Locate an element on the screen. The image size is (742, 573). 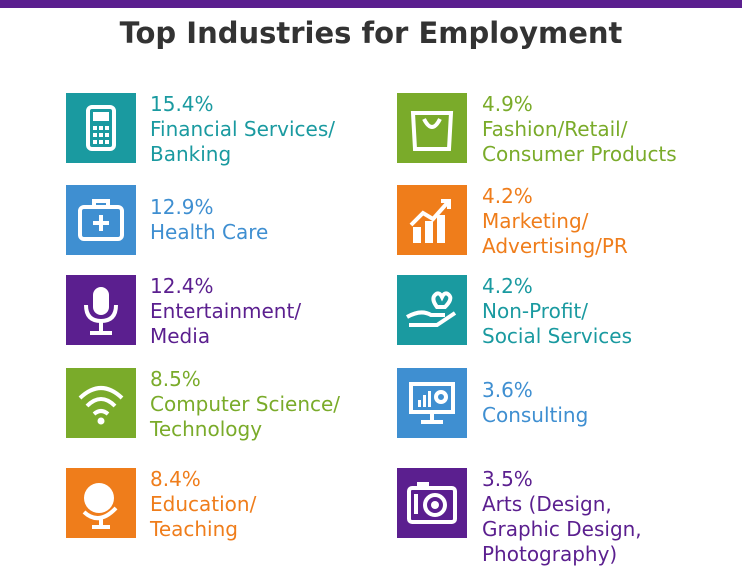
percent: 12.4% is located at coordinates (182, 286).